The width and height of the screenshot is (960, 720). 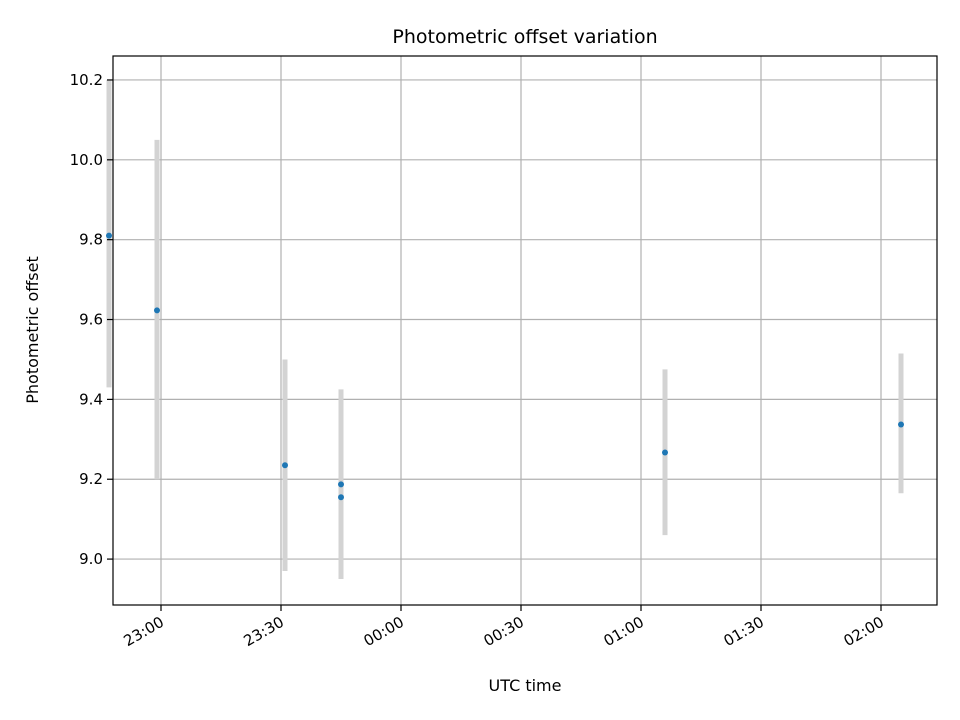 What do you see at coordinates (86, 160) in the screenshot?
I see `y-tick-label: 10.0` at bounding box center [86, 160].